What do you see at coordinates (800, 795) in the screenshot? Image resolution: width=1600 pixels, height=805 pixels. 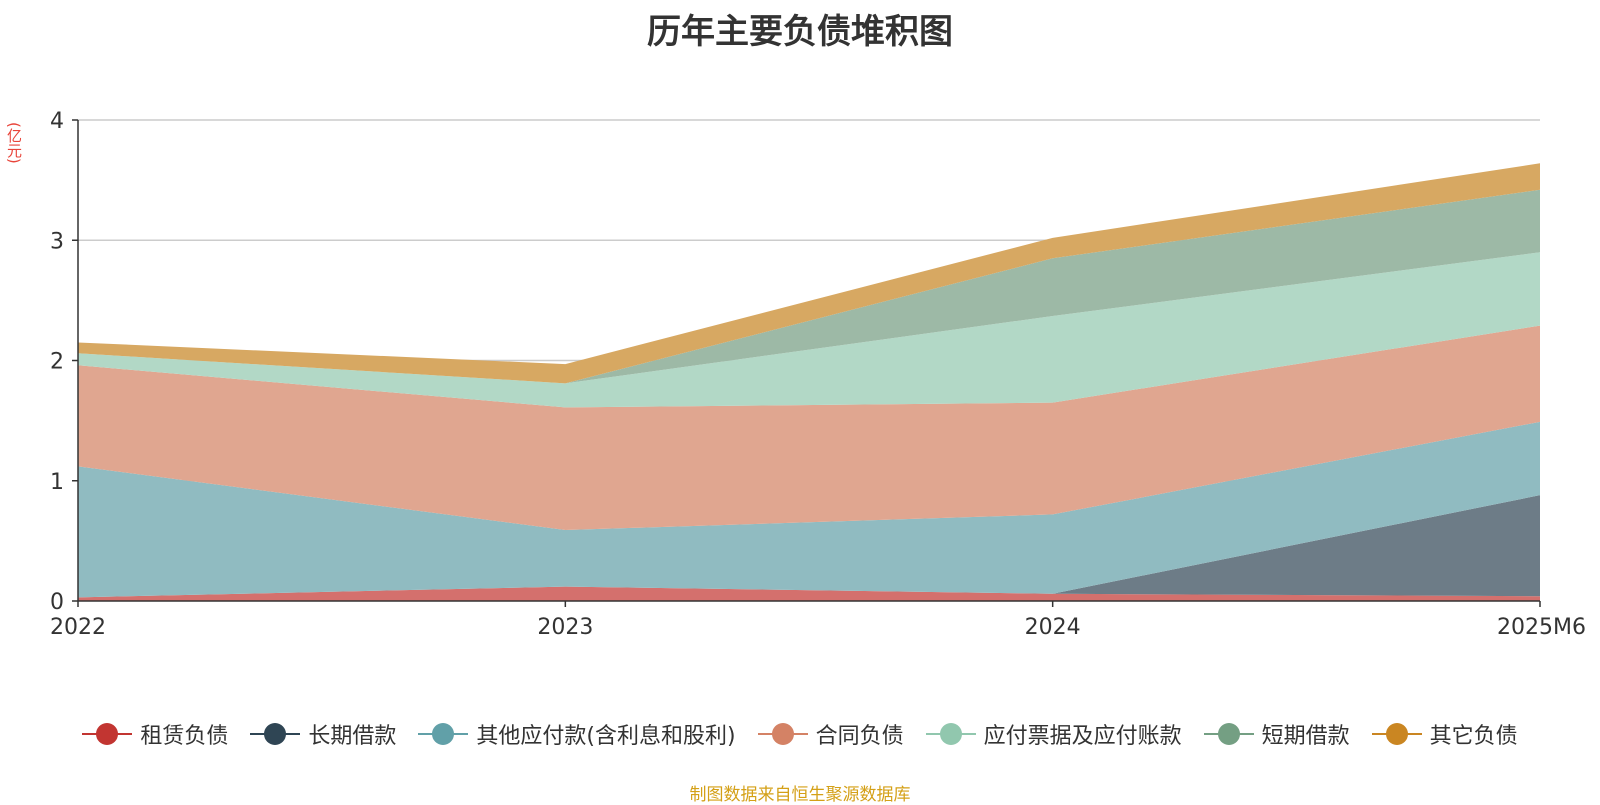 I see `source-note: 制图数据来自恒生聚源数据库` at bounding box center [800, 795].